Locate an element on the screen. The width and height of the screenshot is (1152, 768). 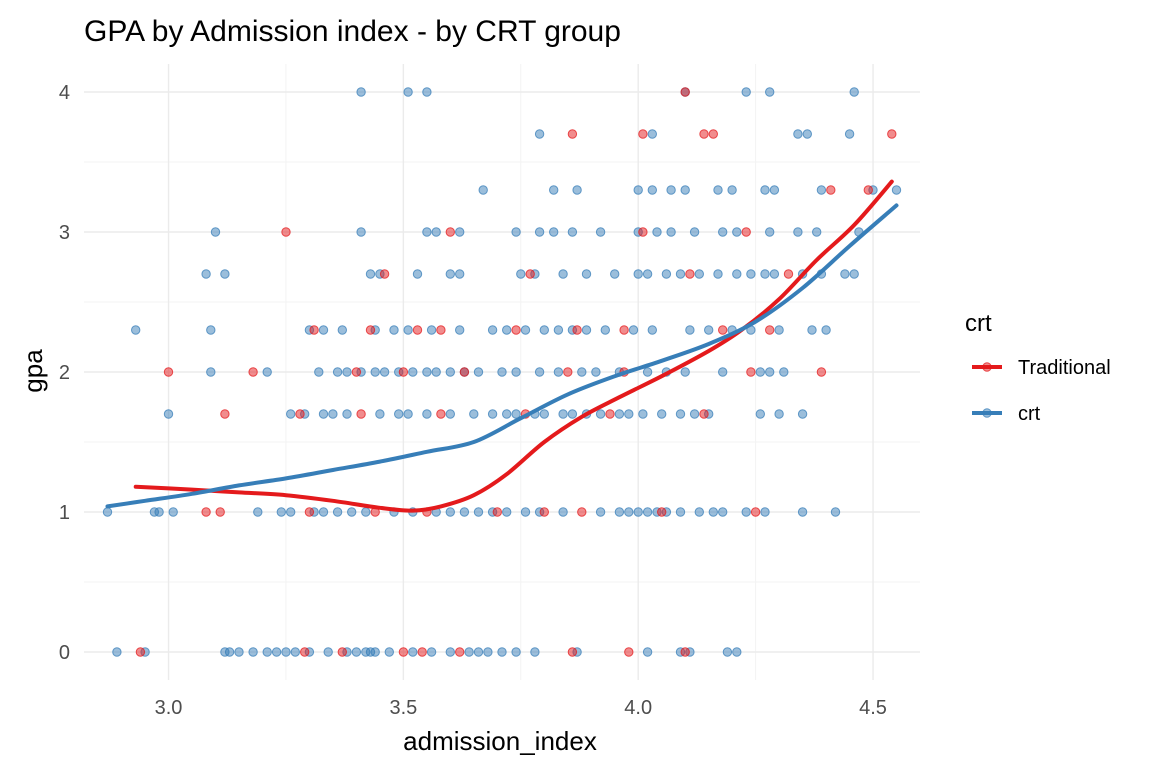
y-axis-label: gpa is located at coordinates (33, 371).